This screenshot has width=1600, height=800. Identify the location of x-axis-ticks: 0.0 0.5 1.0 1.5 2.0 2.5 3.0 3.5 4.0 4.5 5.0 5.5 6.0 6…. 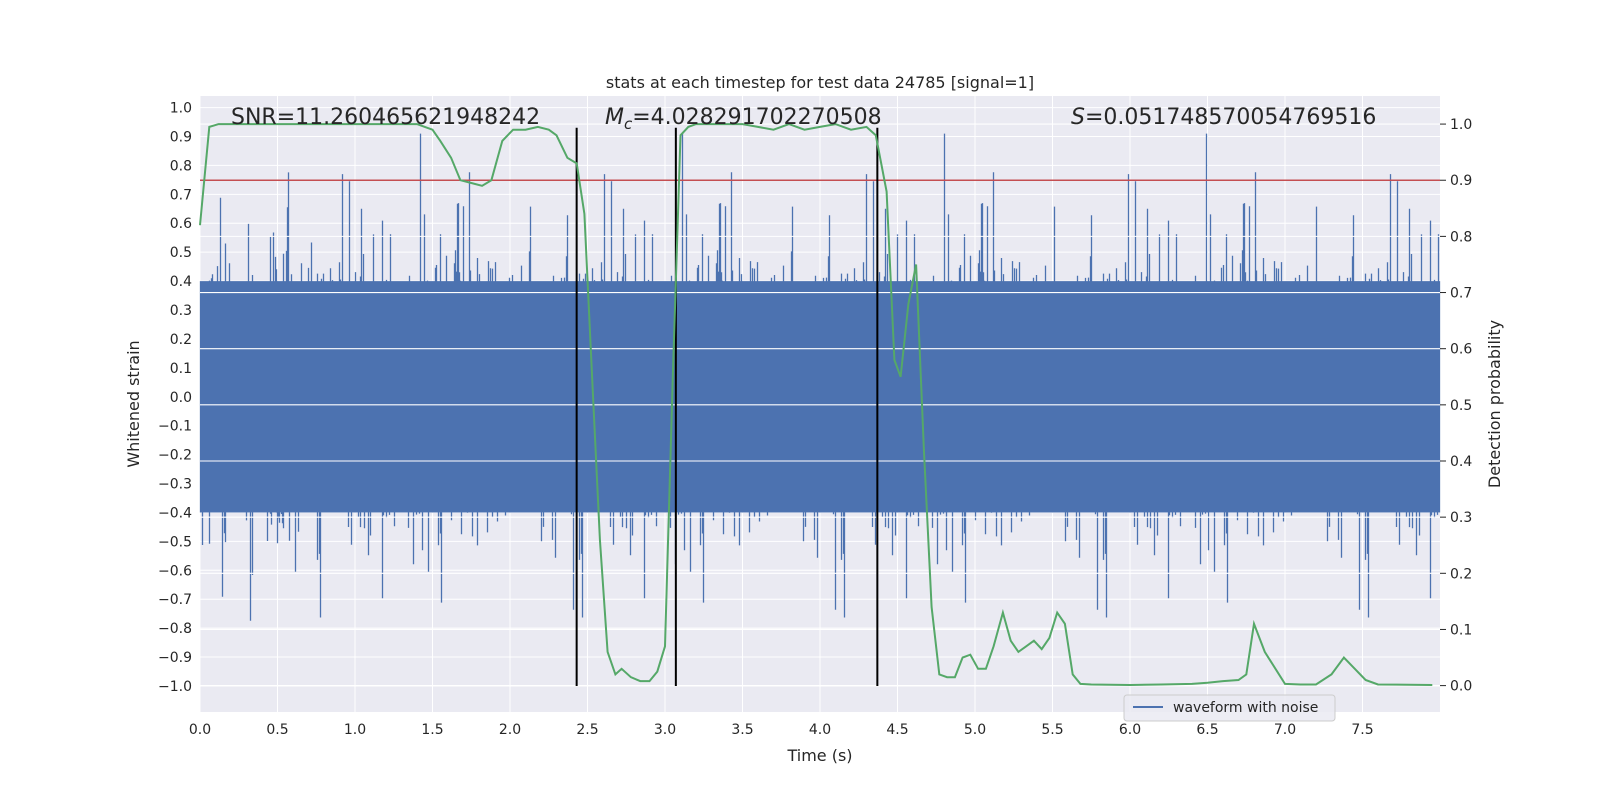
(781, 730).